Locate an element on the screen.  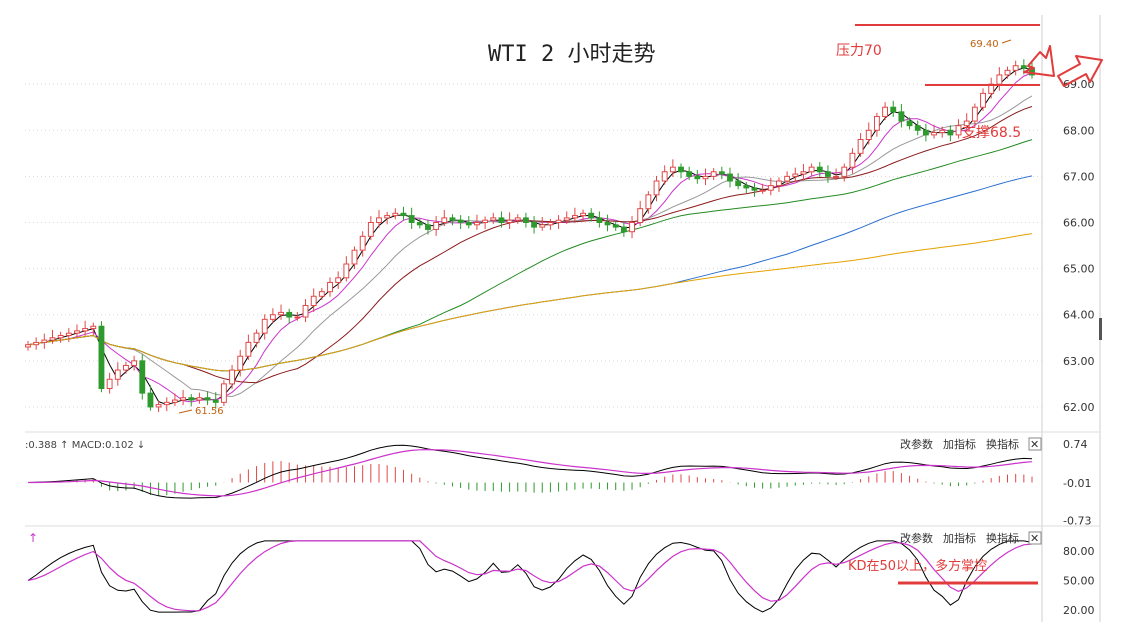
dif-line is located at coordinates (530, 471).